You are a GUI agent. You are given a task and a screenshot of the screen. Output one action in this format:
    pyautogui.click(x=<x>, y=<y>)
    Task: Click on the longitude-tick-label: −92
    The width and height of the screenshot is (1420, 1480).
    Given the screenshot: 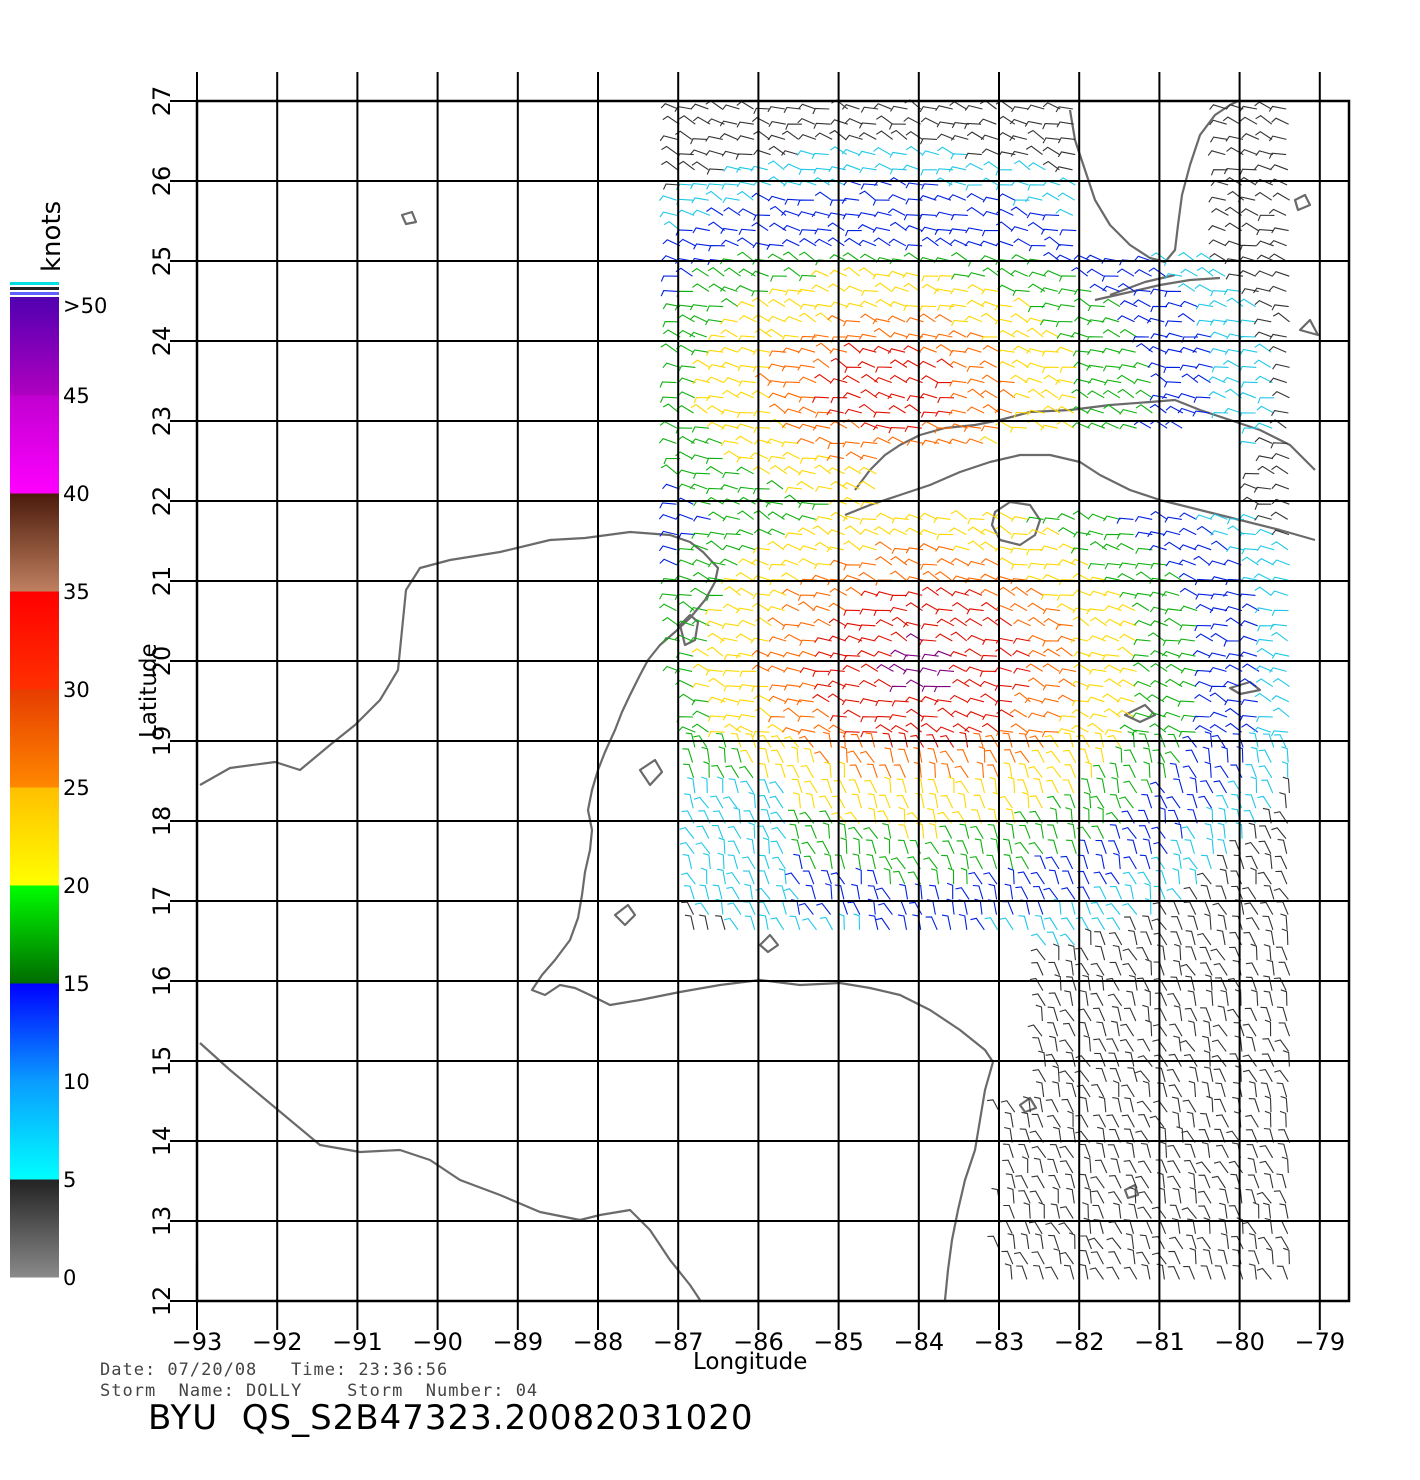 What is the action you would take?
    pyautogui.click(x=277, y=1342)
    